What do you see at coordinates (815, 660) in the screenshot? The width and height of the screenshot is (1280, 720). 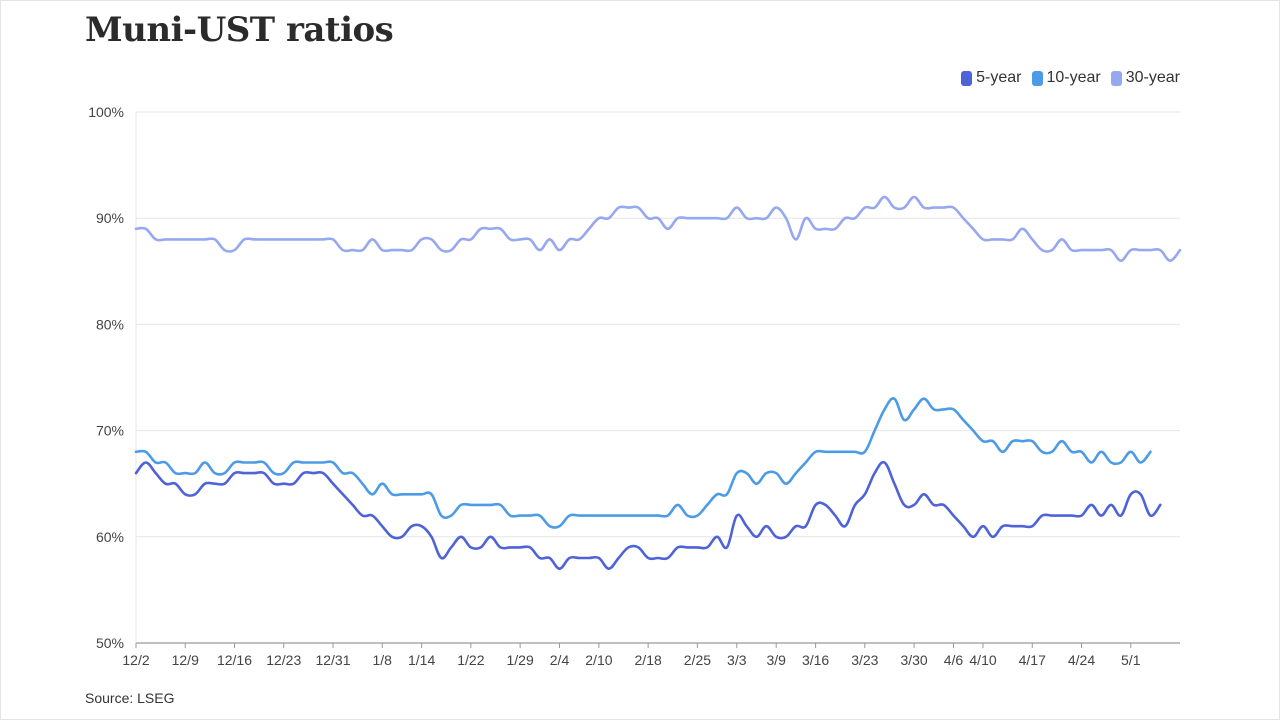 I see `x-tick-label: 3/16` at bounding box center [815, 660].